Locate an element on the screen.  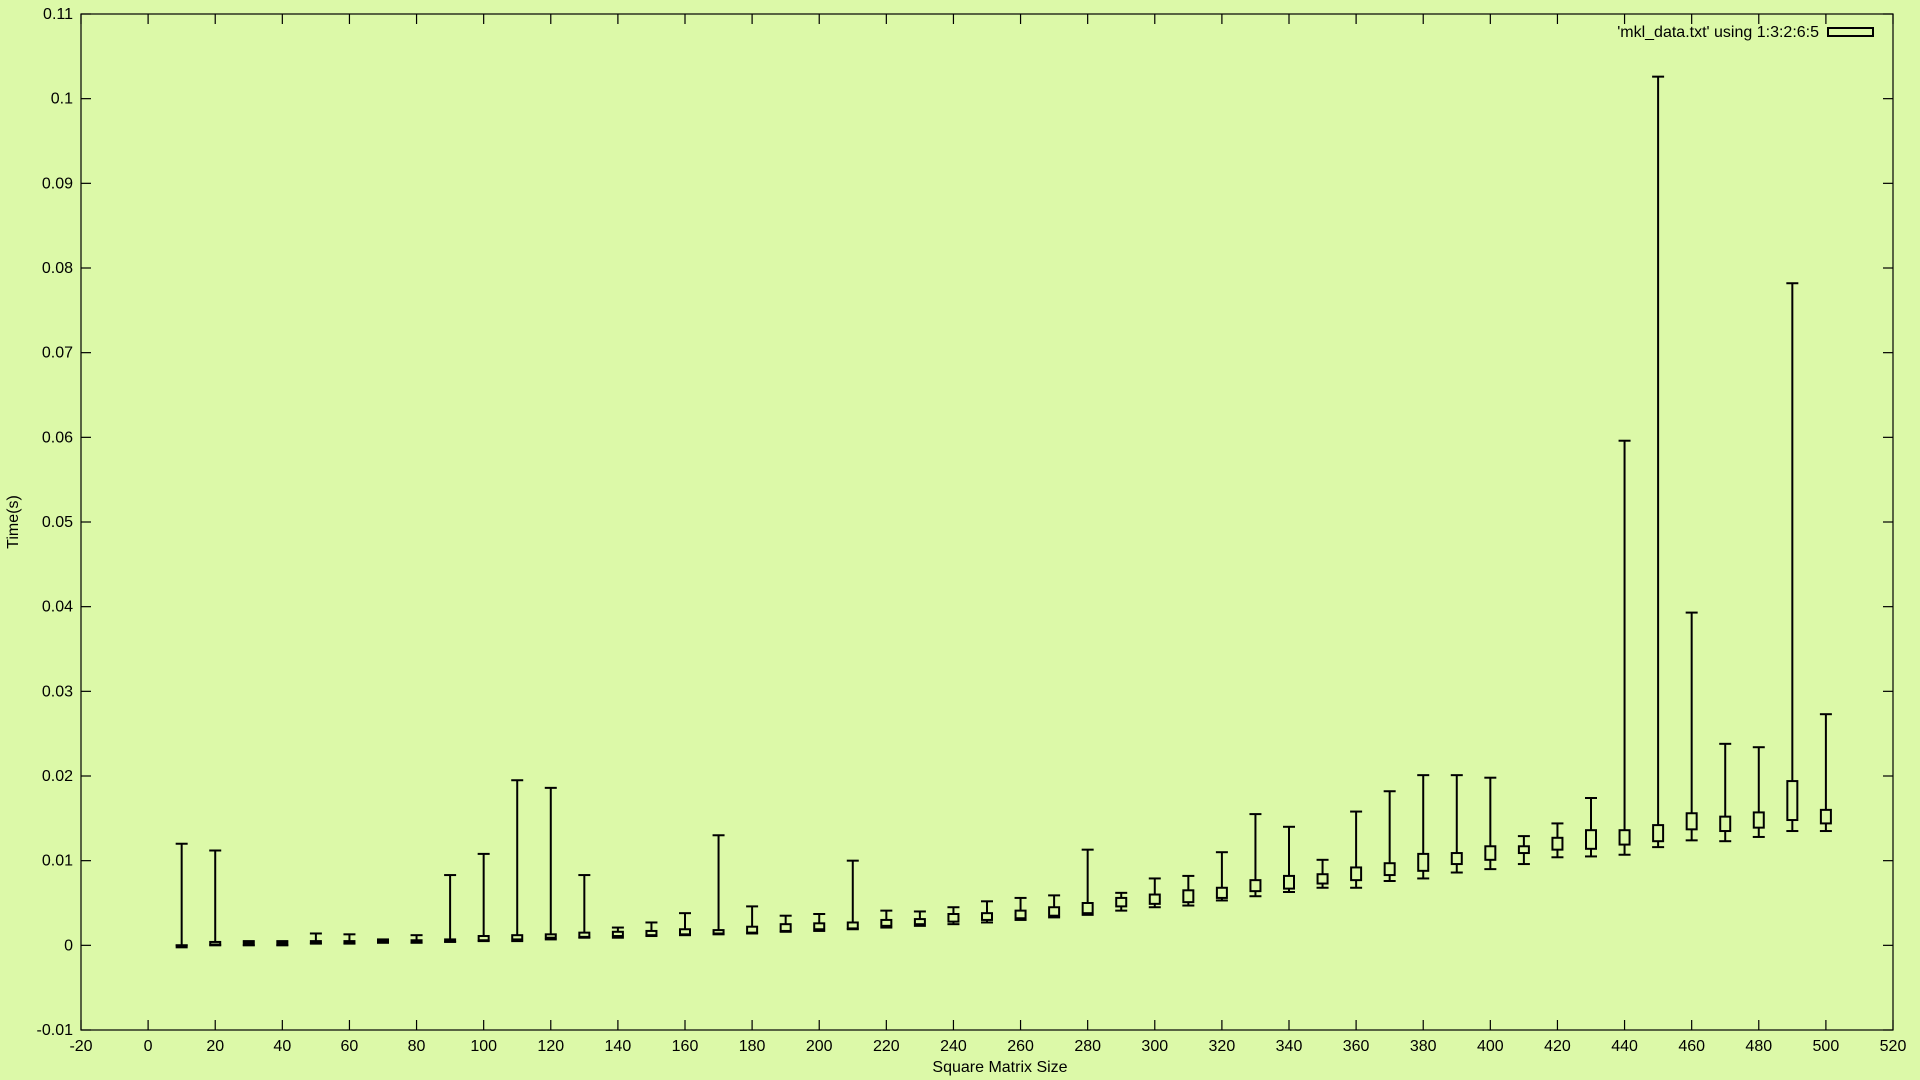
y-tick-label: 0.04 is located at coordinates (57, 607).